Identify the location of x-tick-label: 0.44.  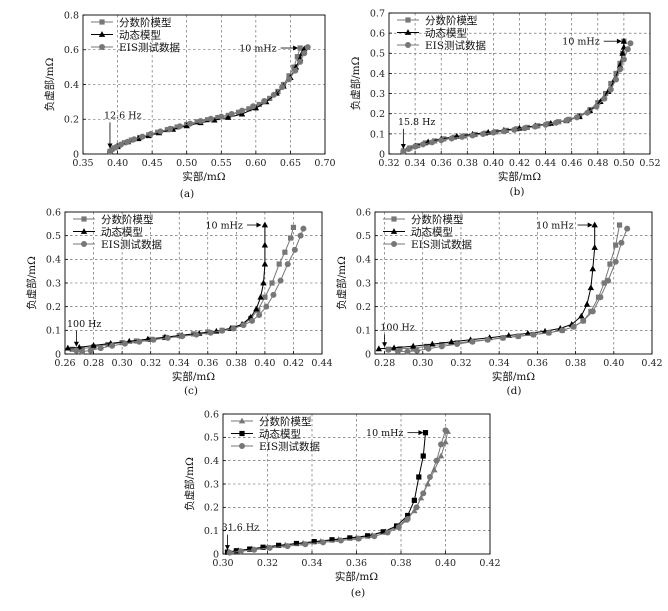
(545, 163).